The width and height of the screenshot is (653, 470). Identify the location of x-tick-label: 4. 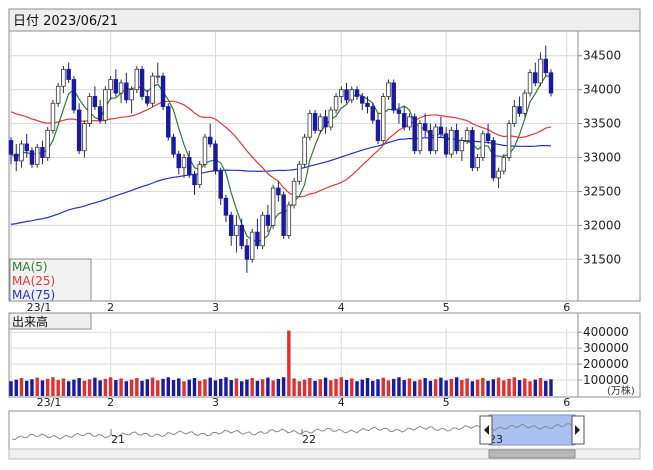
(341, 307).